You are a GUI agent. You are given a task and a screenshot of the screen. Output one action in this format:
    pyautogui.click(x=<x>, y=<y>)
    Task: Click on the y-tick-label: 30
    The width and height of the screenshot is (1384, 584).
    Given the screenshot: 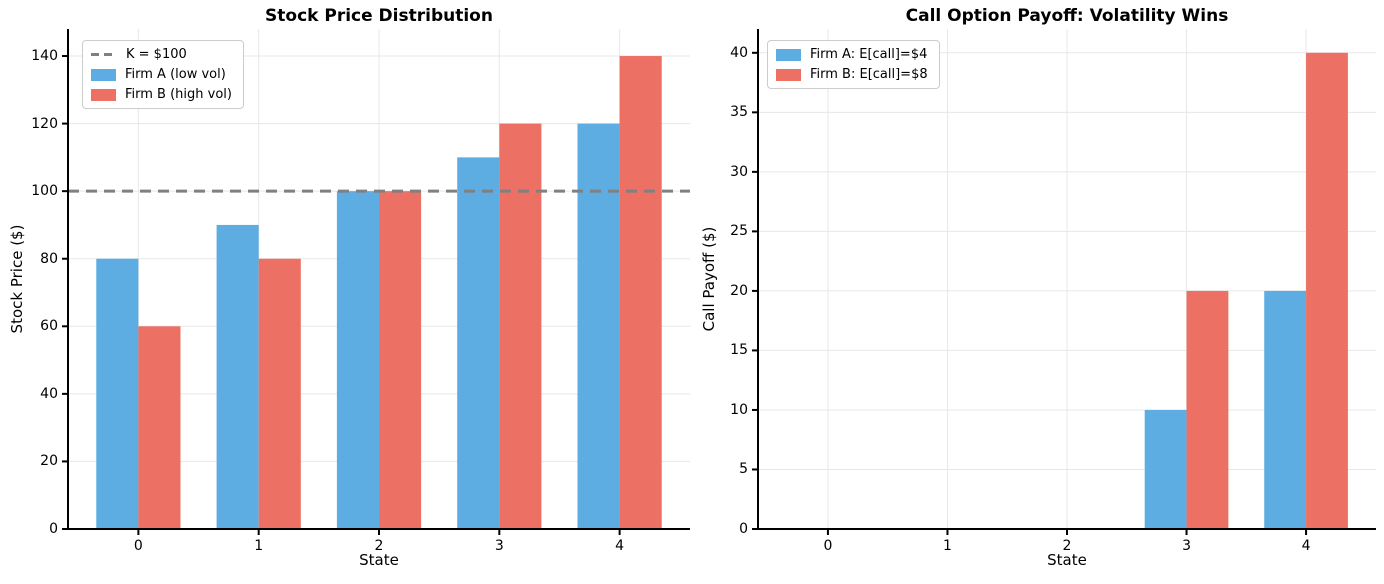 What is the action you would take?
    pyautogui.click(x=739, y=171)
    